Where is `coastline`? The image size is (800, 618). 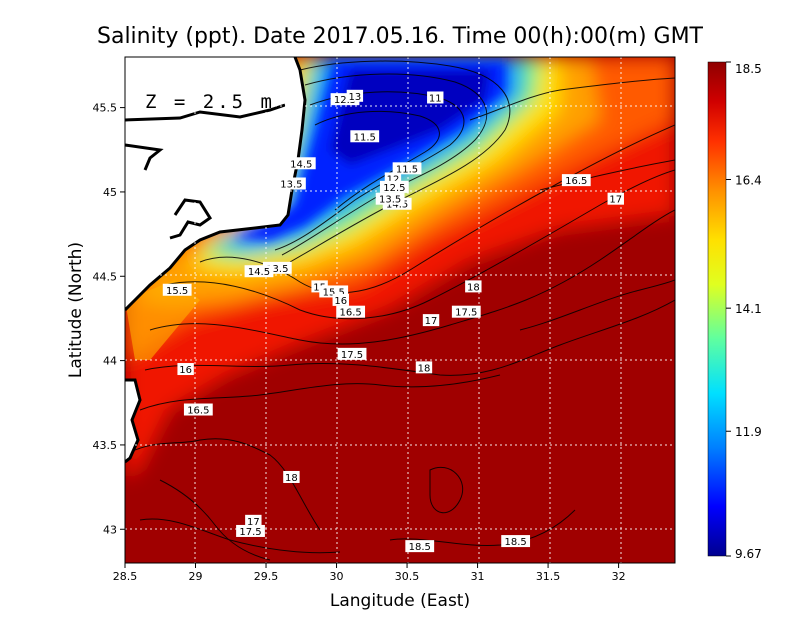
coastline is located at coordinates (216, 260).